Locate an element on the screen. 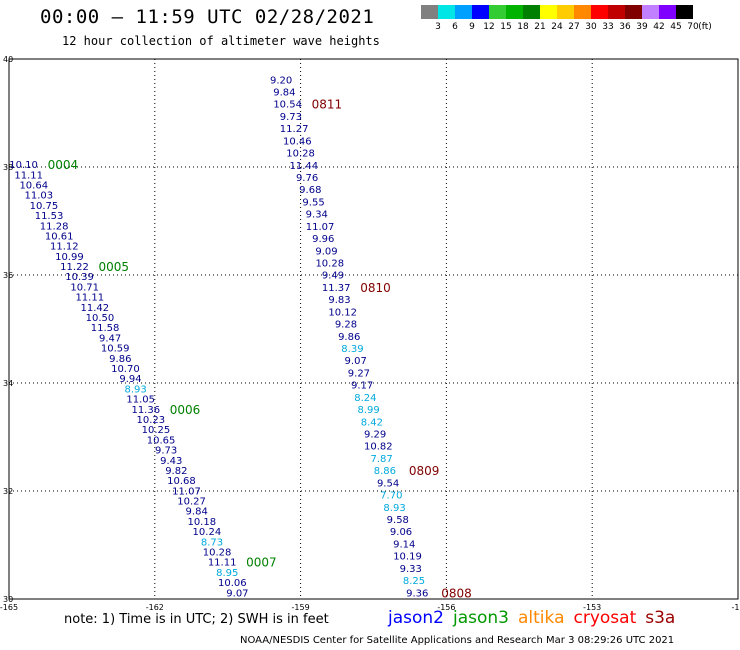  wave-height-label: 9.83 is located at coordinates (339, 300).